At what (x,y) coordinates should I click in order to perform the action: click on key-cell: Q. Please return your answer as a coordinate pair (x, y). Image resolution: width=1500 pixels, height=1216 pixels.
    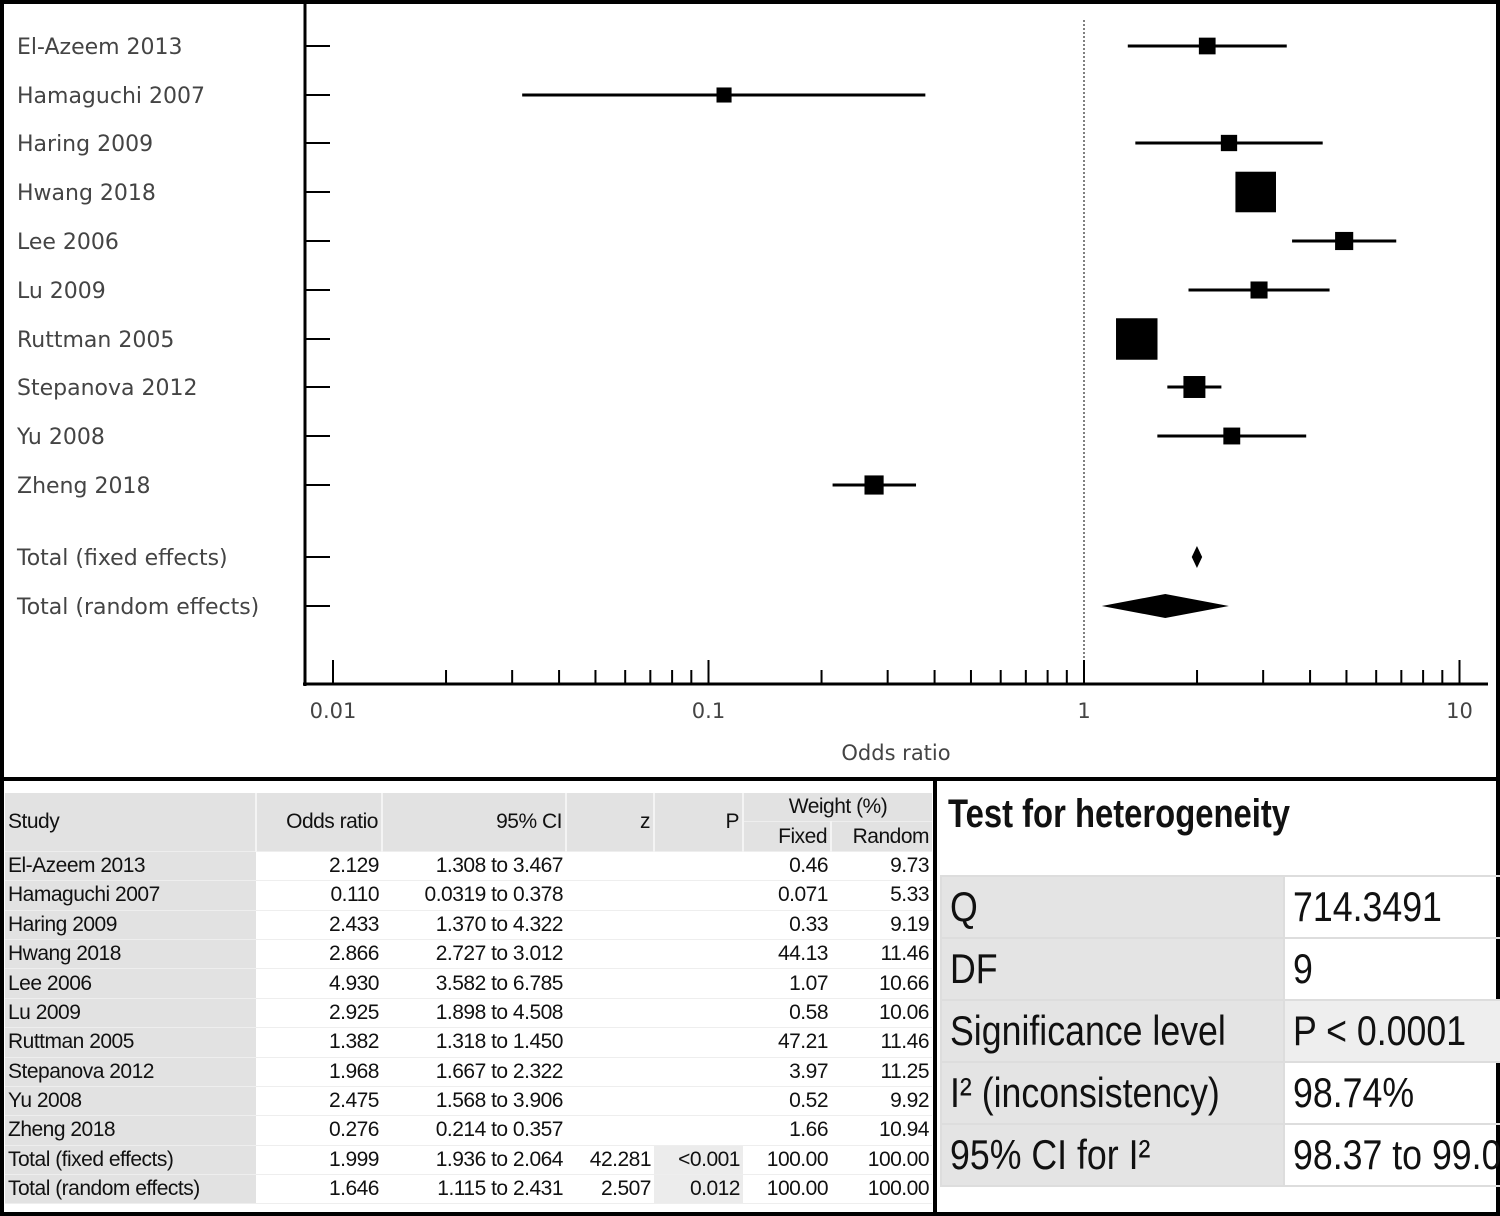
    Looking at the image, I should click on (1112, 907).